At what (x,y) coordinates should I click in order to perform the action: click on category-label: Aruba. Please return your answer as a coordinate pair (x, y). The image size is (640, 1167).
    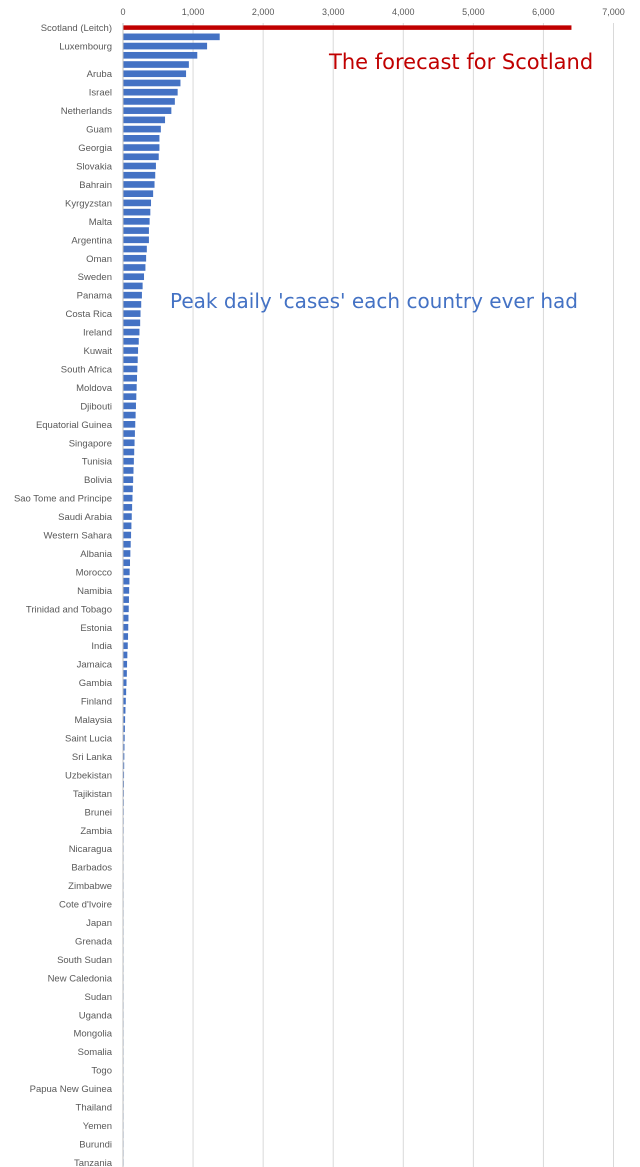
    Looking at the image, I should click on (100, 74).